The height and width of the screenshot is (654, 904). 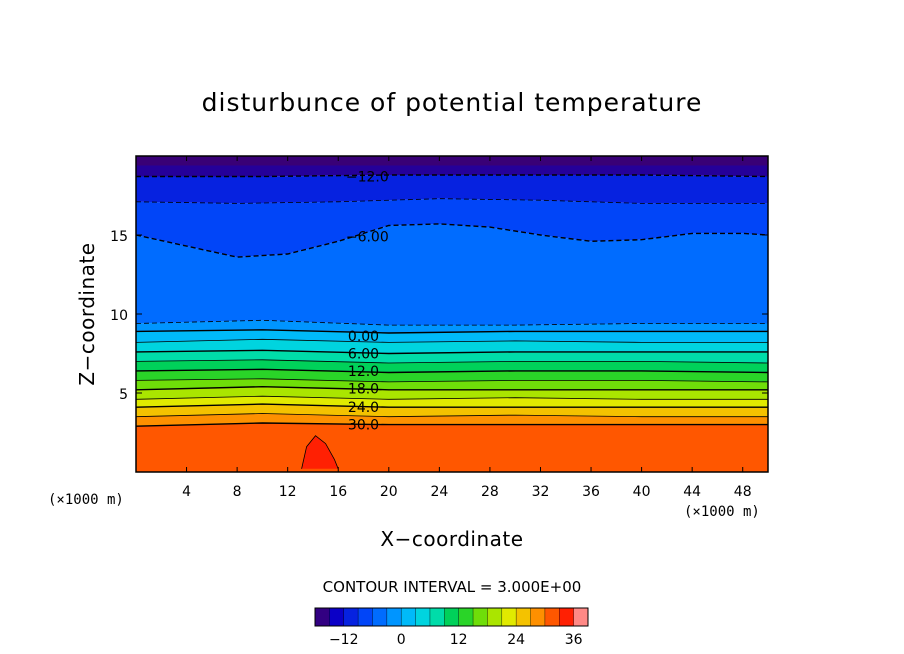 I want to click on colorbar-tick-label: 0, so click(x=401, y=640).